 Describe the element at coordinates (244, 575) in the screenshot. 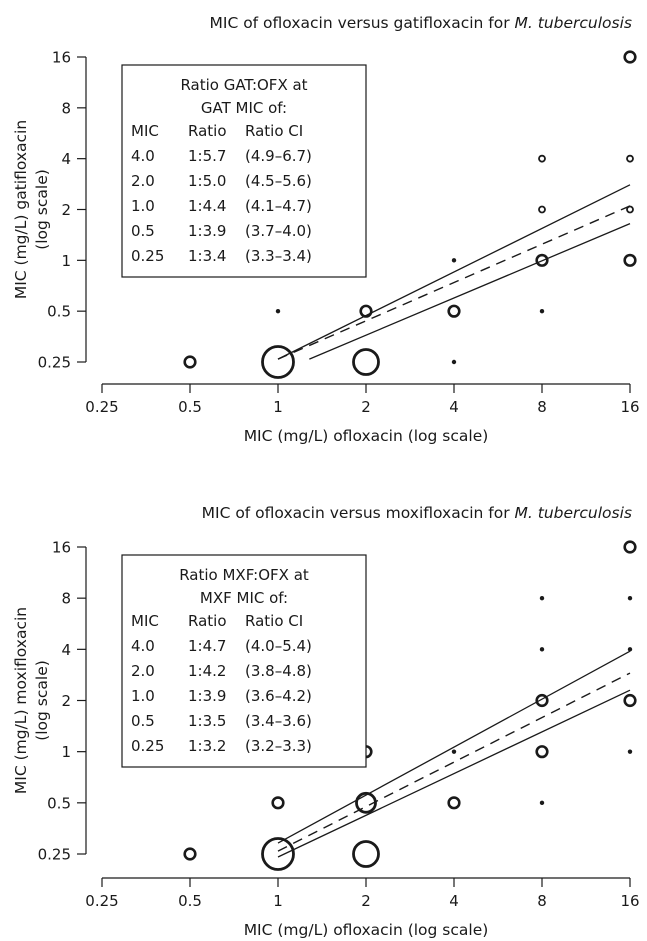

I see `ratio-box-title-line1: Ratio MXF:OFX at` at that location.